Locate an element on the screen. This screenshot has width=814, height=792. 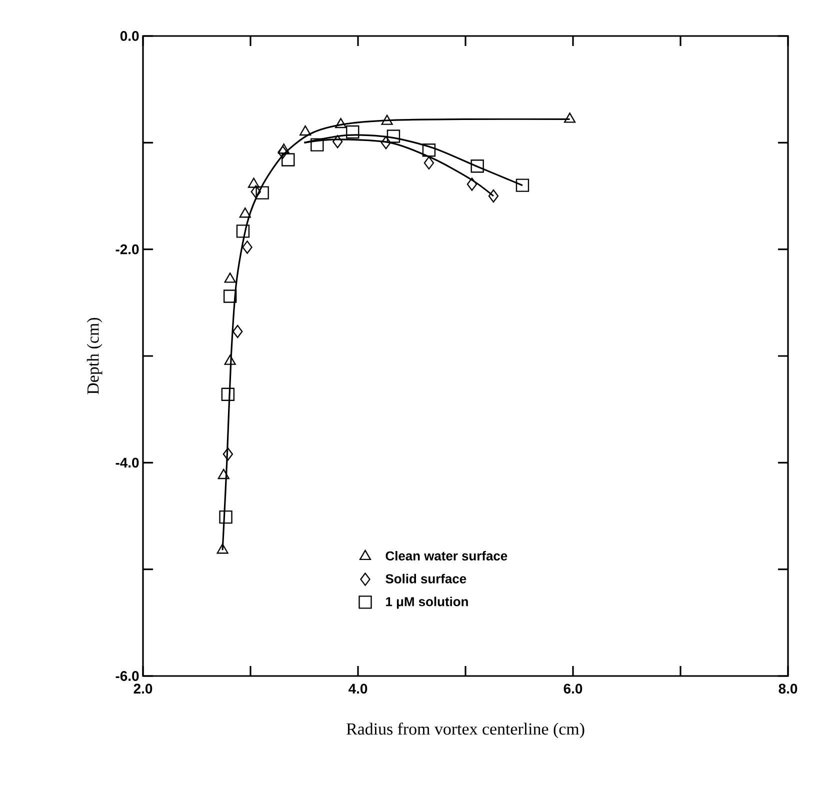
legend-label: Solid surface is located at coordinates (426, 579).